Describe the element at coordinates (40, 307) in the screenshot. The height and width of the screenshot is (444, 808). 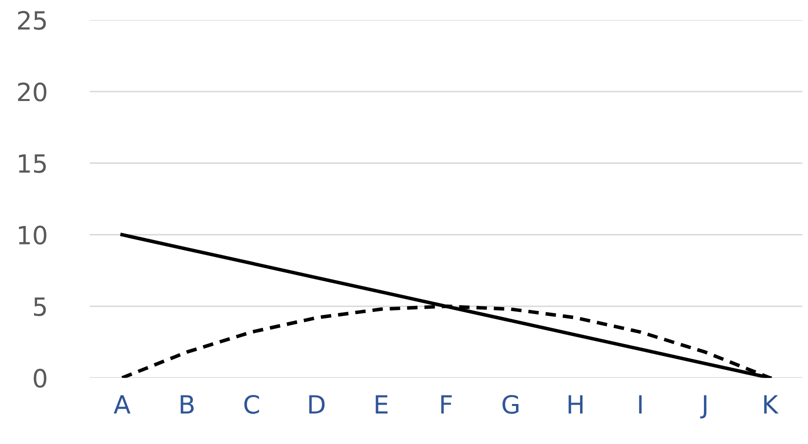
I see `y-tick-label: 5` at that location.